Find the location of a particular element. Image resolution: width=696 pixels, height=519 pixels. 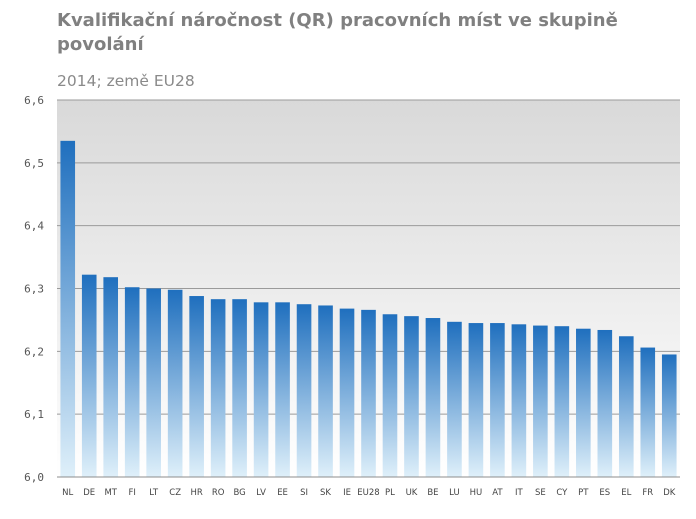

x-tick-label: UK is located at coordinates (412, 493).